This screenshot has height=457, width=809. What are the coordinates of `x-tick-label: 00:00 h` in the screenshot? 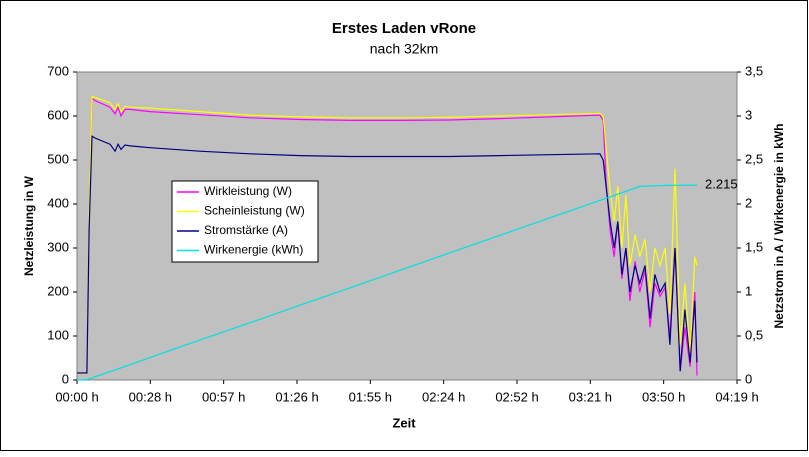 It's located at (76, 396).